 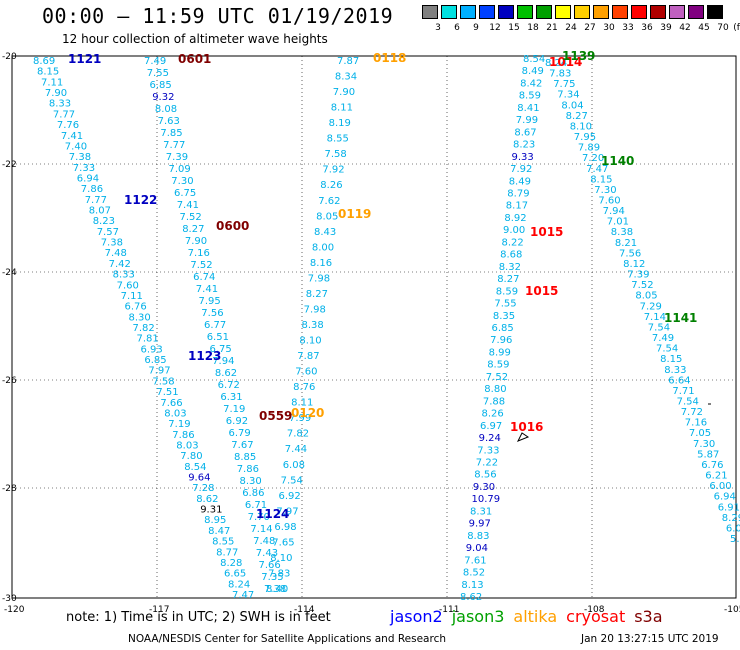 What do you see at coordinates (481, 511) in the screenshot?
I see `wave-height-value: 8.31` at bounding box center [481, 511].